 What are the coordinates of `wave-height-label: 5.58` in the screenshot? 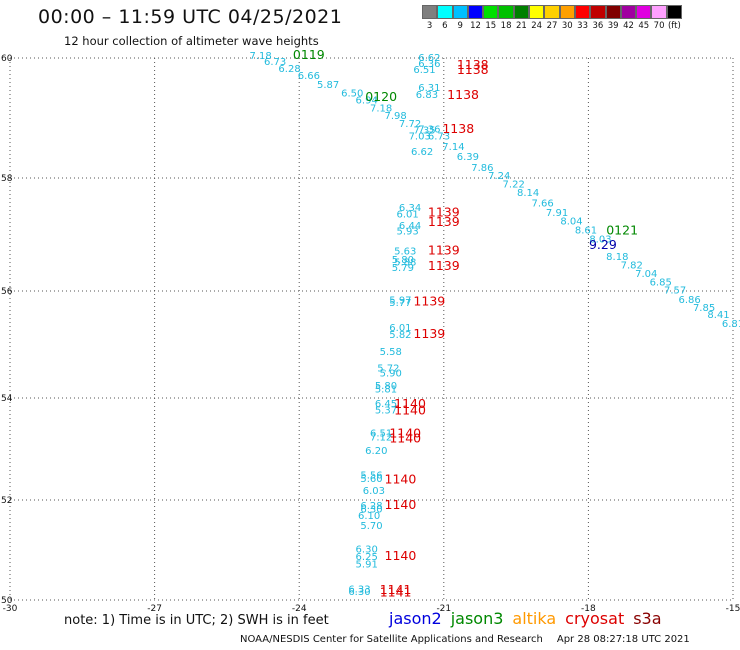 It's located at (391, 352).